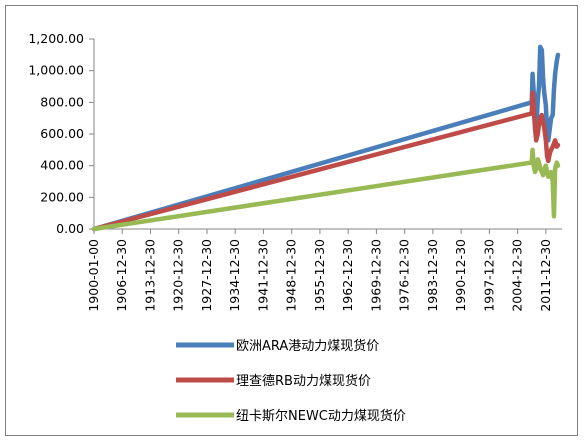 This screenshot has width=585, height=443. What do you see at coordinates (262, 275) in the screenshot?
I see `x-tick-label: 1941-12-30` at bounding box center [262, 275].